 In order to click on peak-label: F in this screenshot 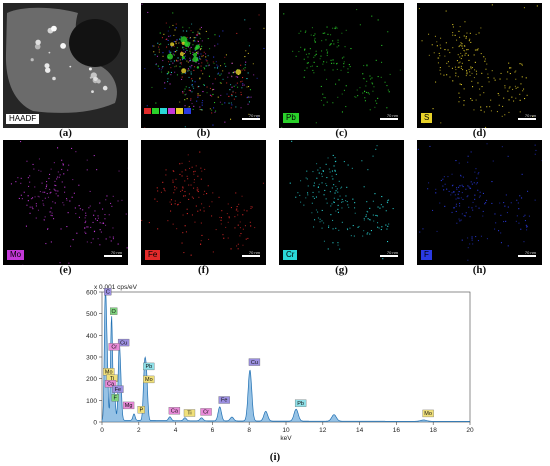, I will do `click(115, 399)`.